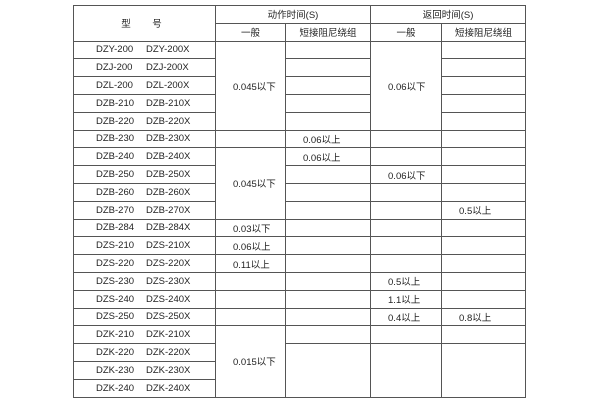 Image resolution: width=600 pixels, height=400 pixels. I want to click on table-row: DZB-270 DZB-270X 0.5以上, so click(300, 210).